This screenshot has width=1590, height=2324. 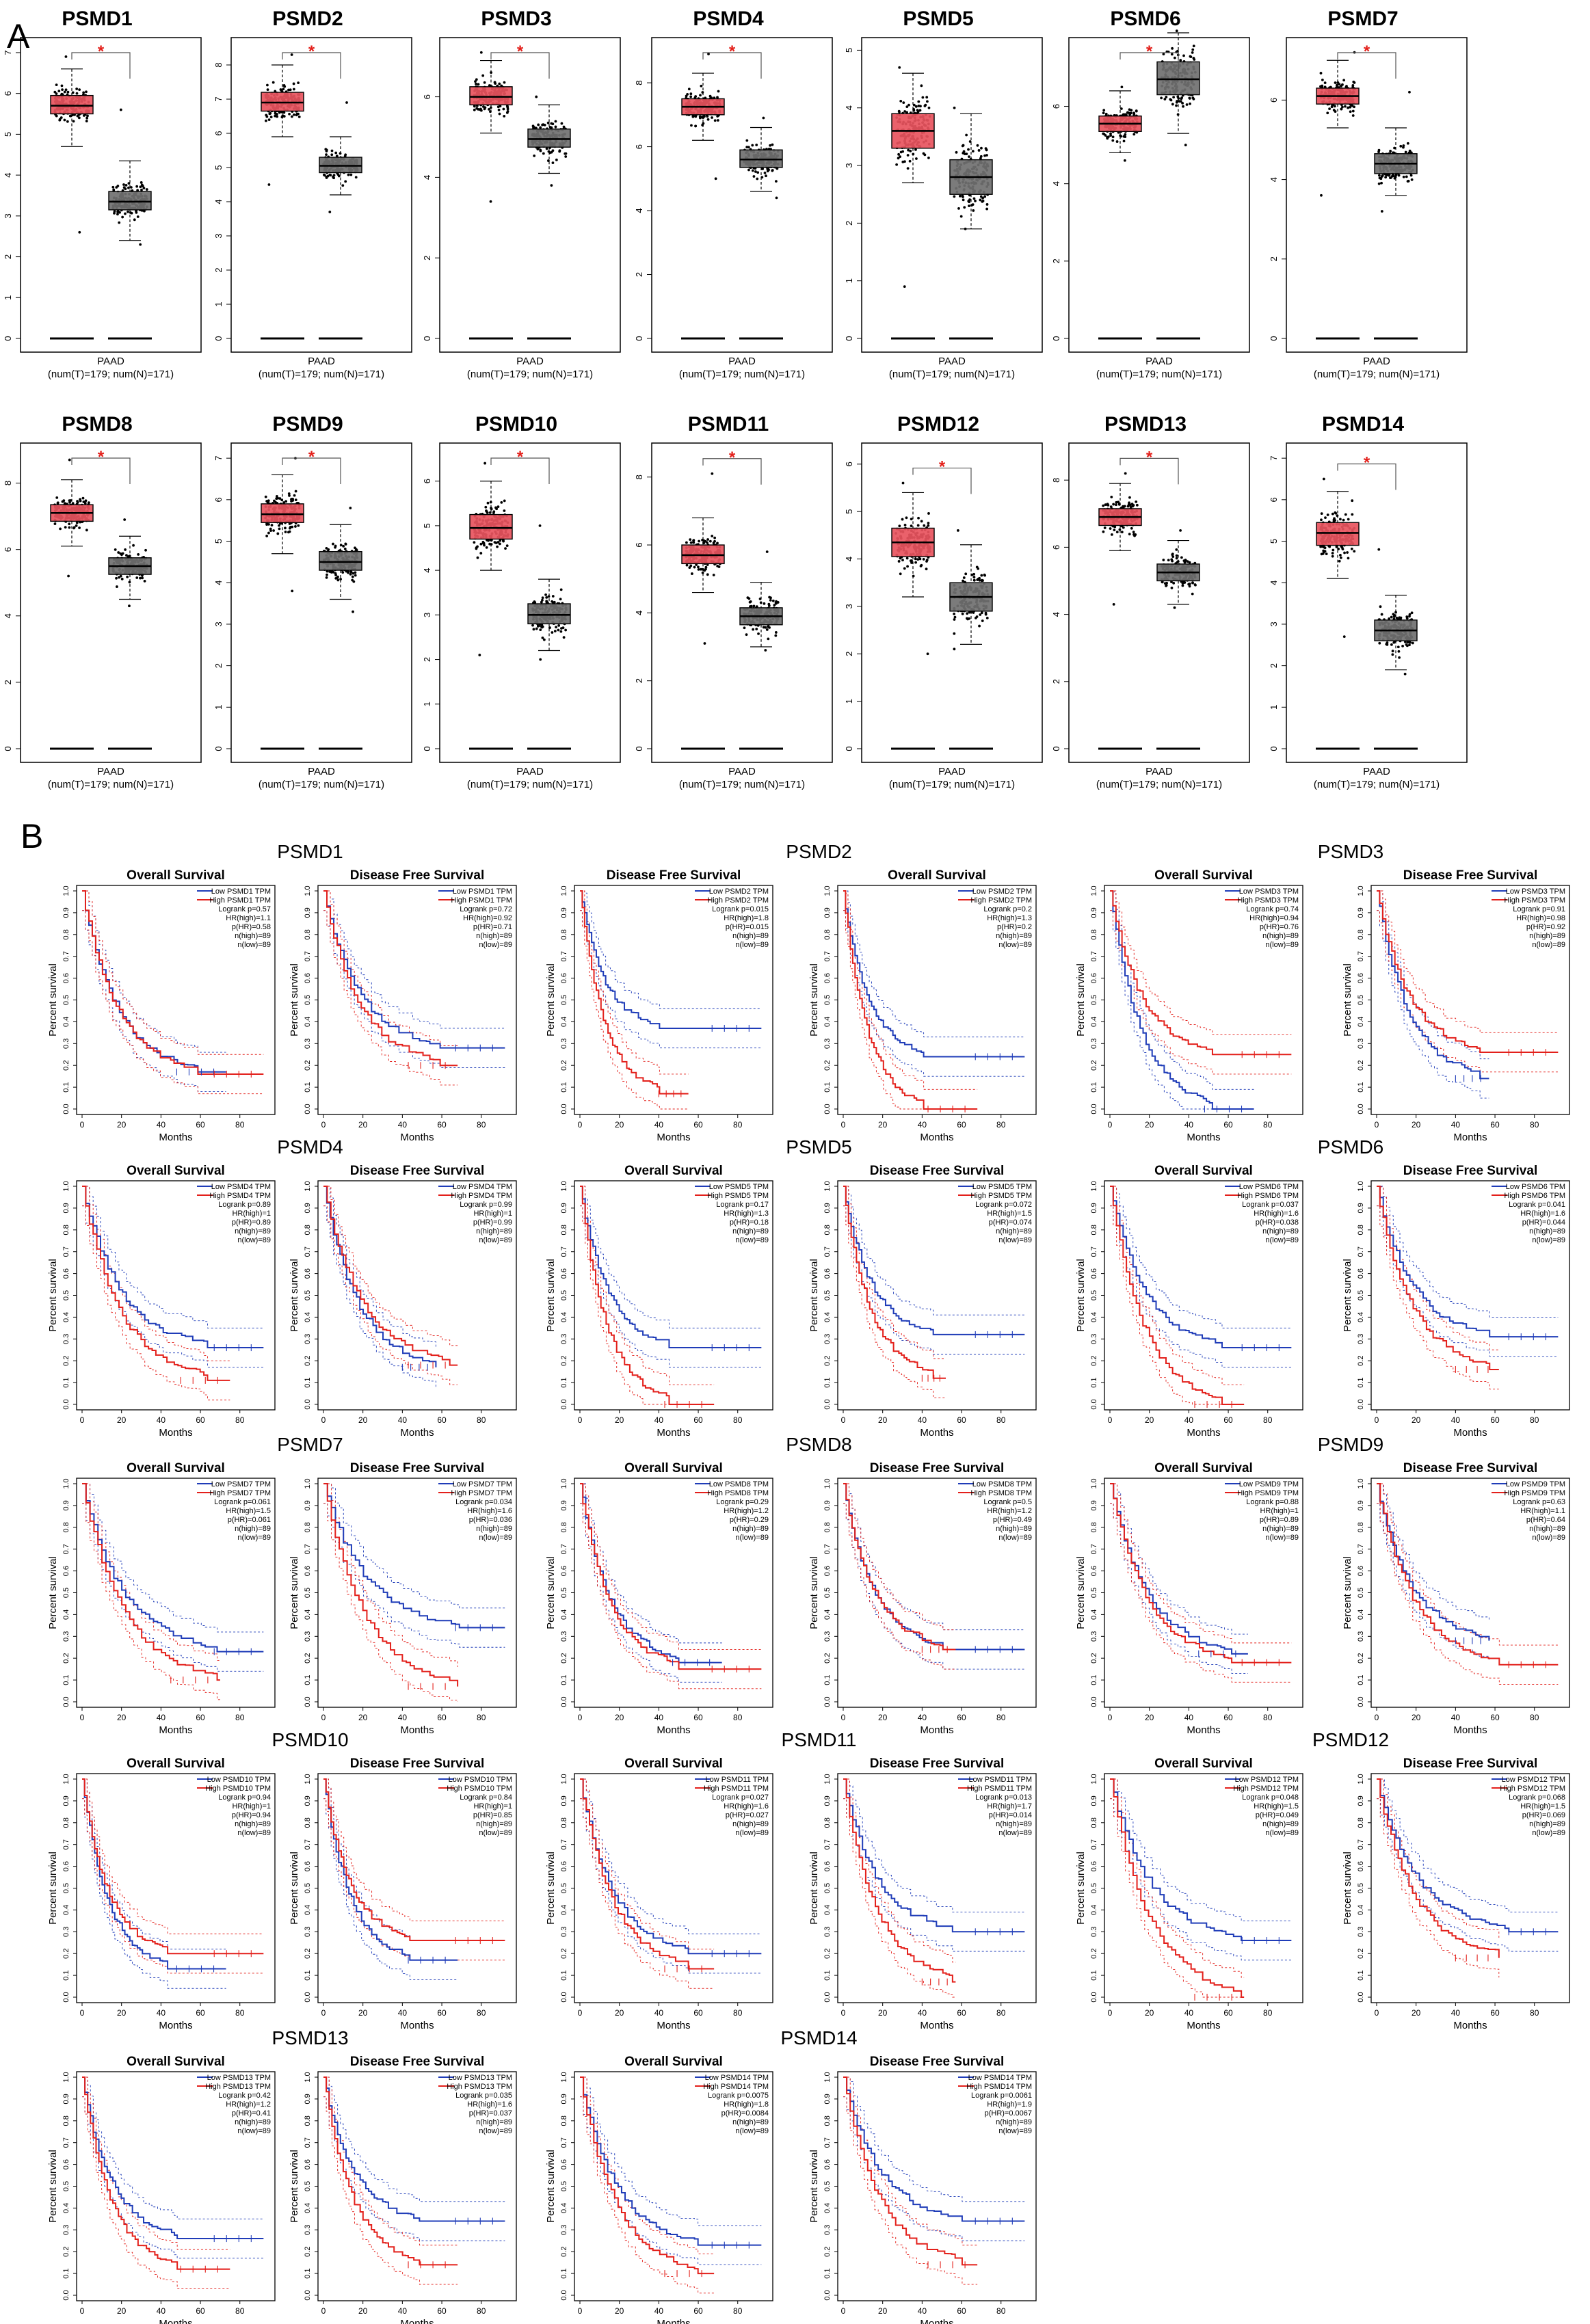 What do you see at coordinates (282, 119) in the screenshot?
I see `tumor-points` at bounding box center [282, 119].